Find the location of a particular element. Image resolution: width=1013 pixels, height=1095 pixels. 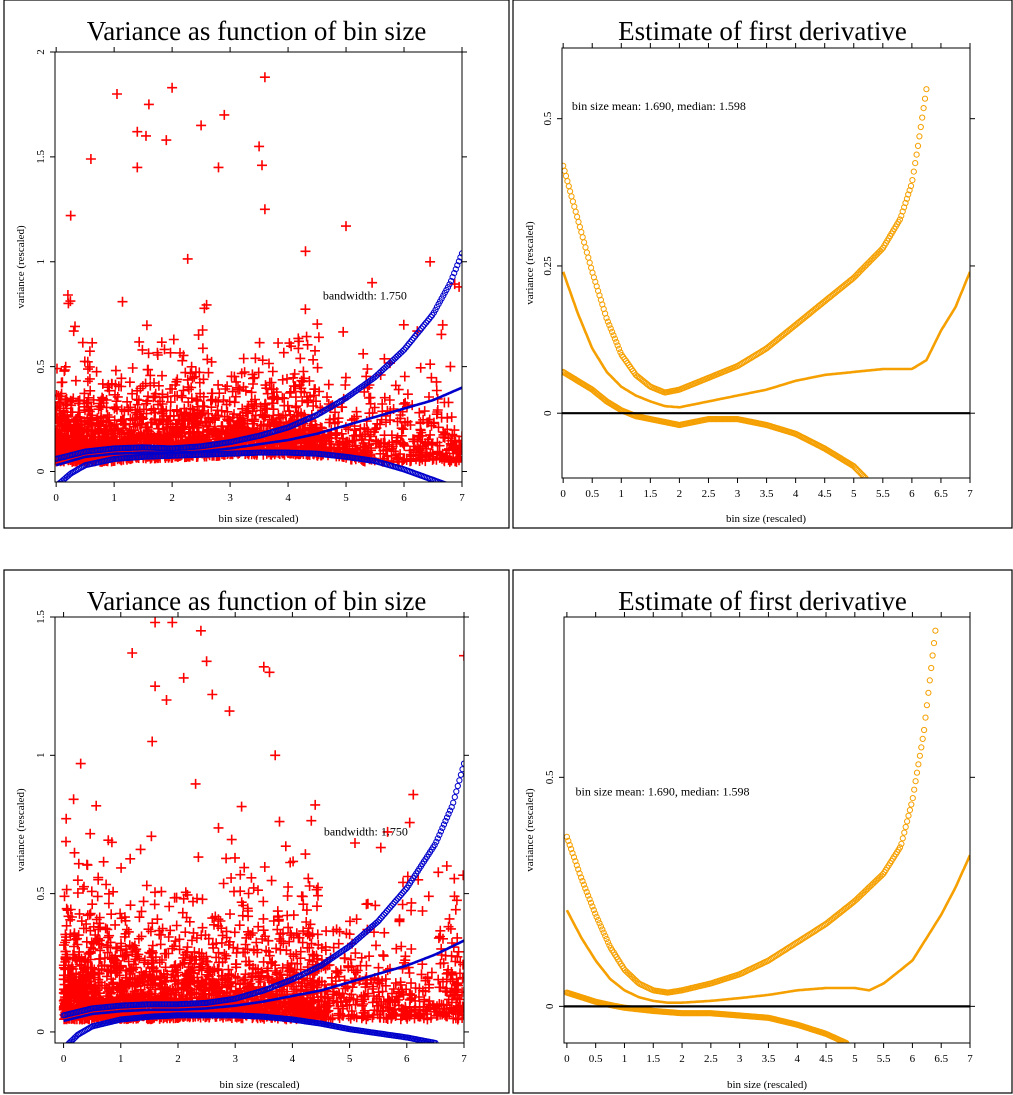

x-tick-label: 3 is located at coordinates (738, 494).